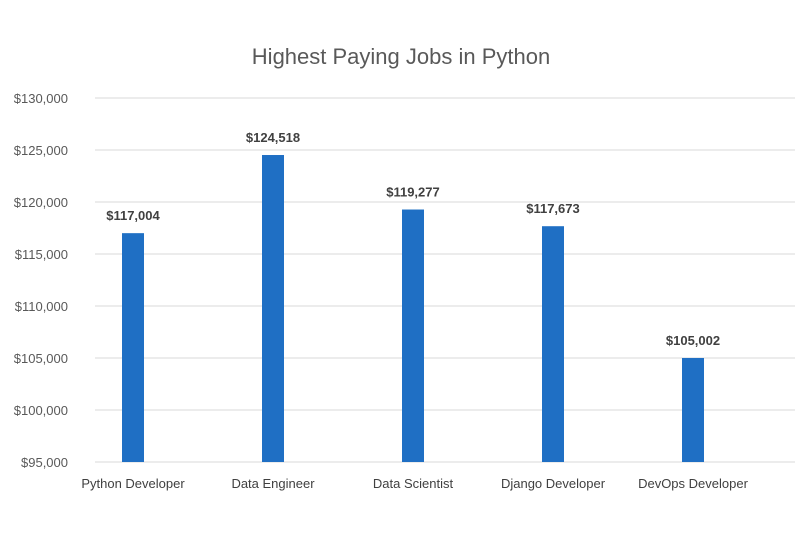 Image resolution: width=800 pixels, height=533 pixels. Describe the element at coordinates (553, 483) in the screenshot. I see `x-tick-label: Django Developer` at that location.